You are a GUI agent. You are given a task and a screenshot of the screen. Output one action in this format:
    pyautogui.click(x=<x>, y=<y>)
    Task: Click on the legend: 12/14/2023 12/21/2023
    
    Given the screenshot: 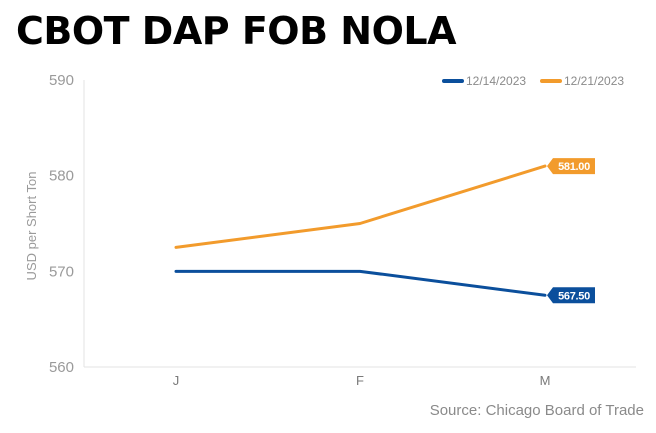 What is the action you would take?
    pyautogui.click(x=533, y=81)
    